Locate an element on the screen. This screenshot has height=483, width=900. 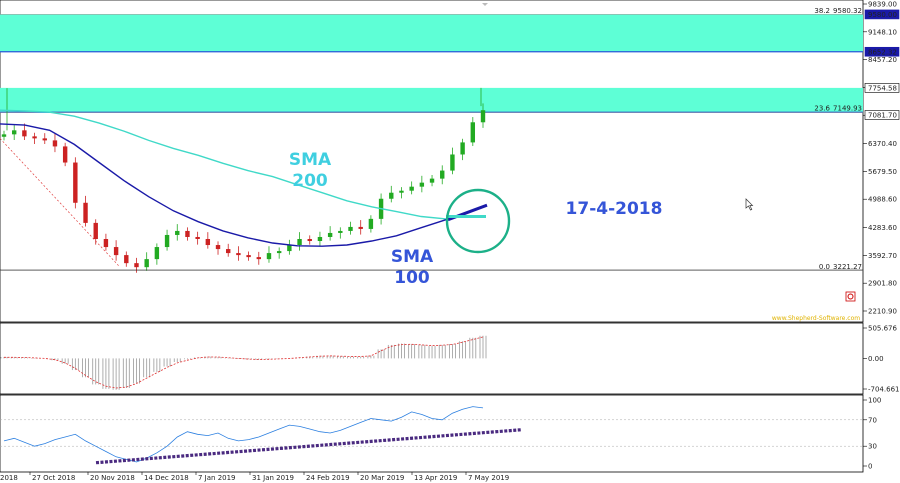
x-tick-label: 7 Jan 2019 is located at coordinates (217, 478).